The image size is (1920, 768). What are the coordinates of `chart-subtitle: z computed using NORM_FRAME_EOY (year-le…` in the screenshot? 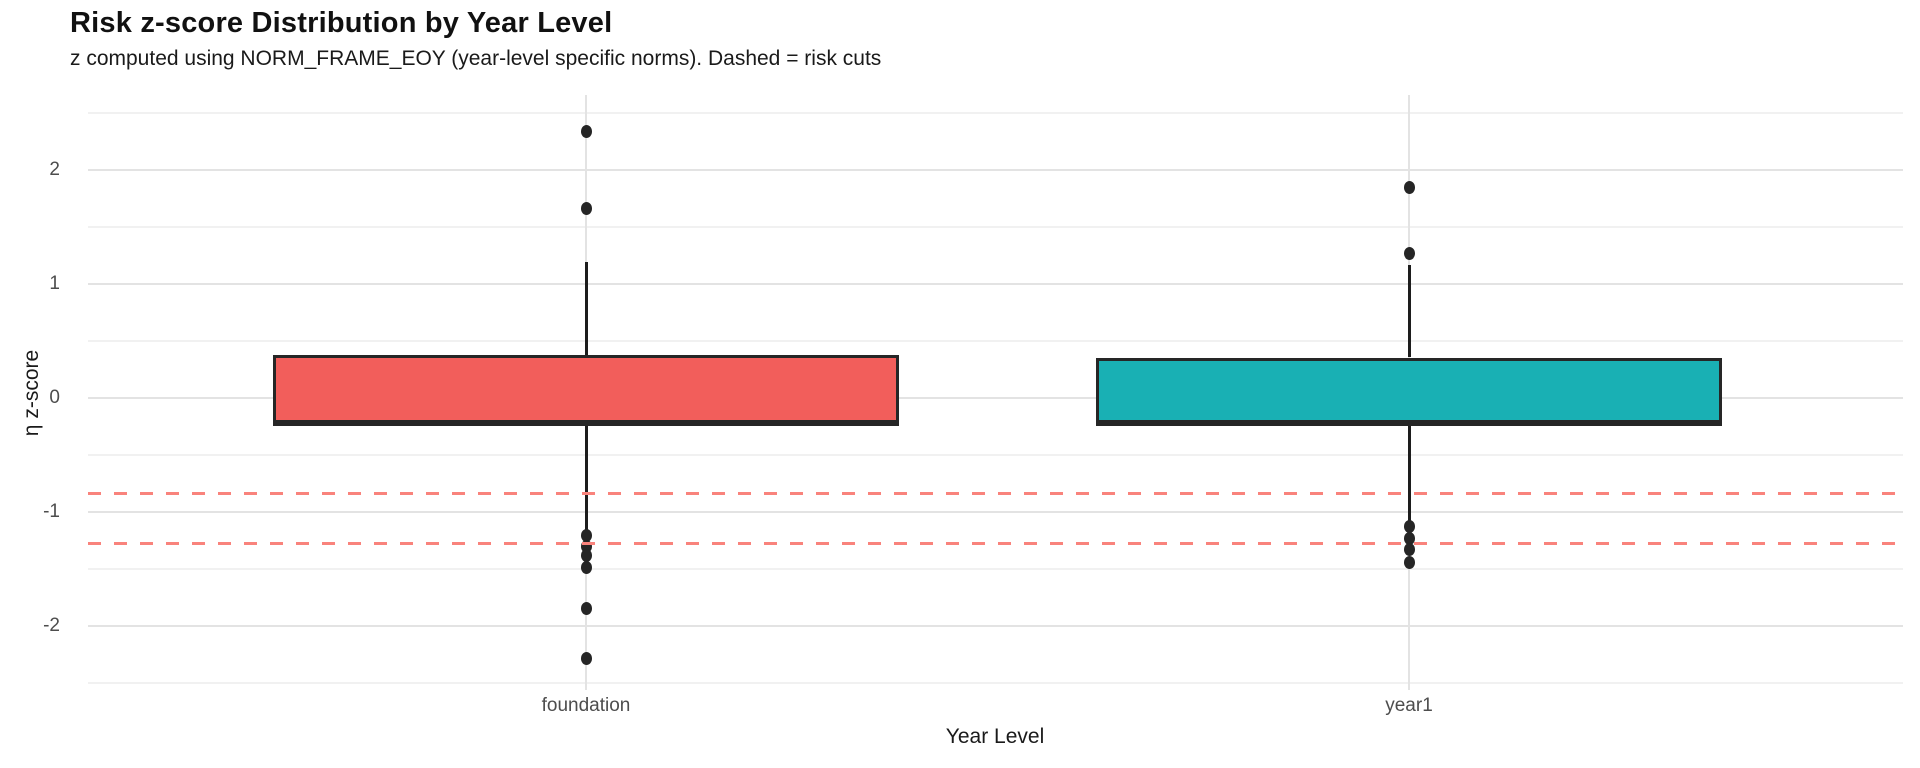 It's located at (476, 58).